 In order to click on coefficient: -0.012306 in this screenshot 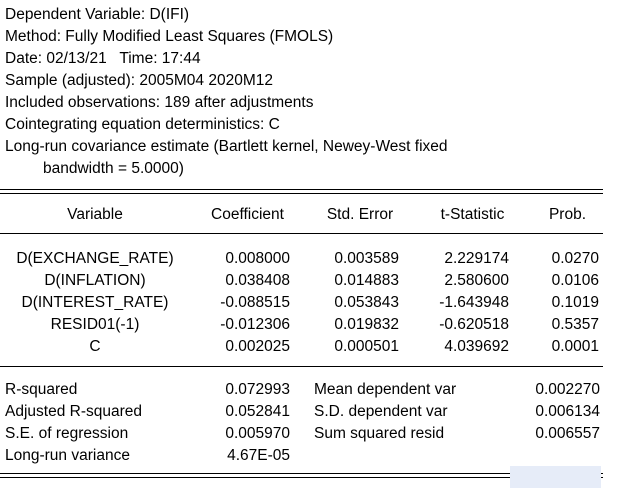, I will do `click(255, 324)`.